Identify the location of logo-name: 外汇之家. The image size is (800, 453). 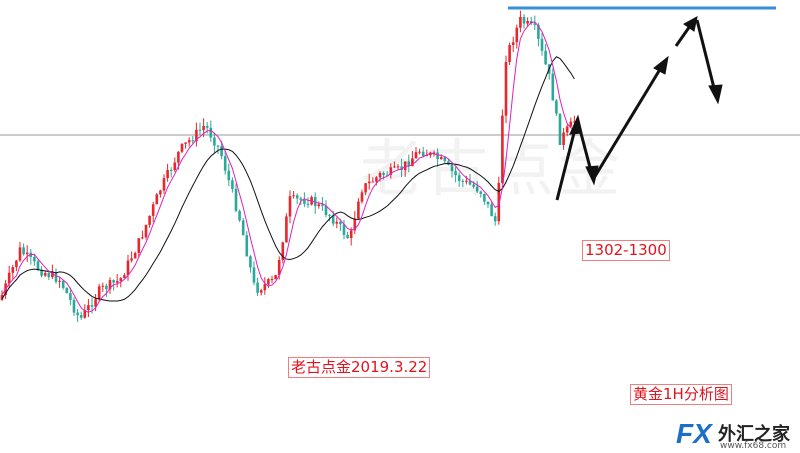
(754, 434).